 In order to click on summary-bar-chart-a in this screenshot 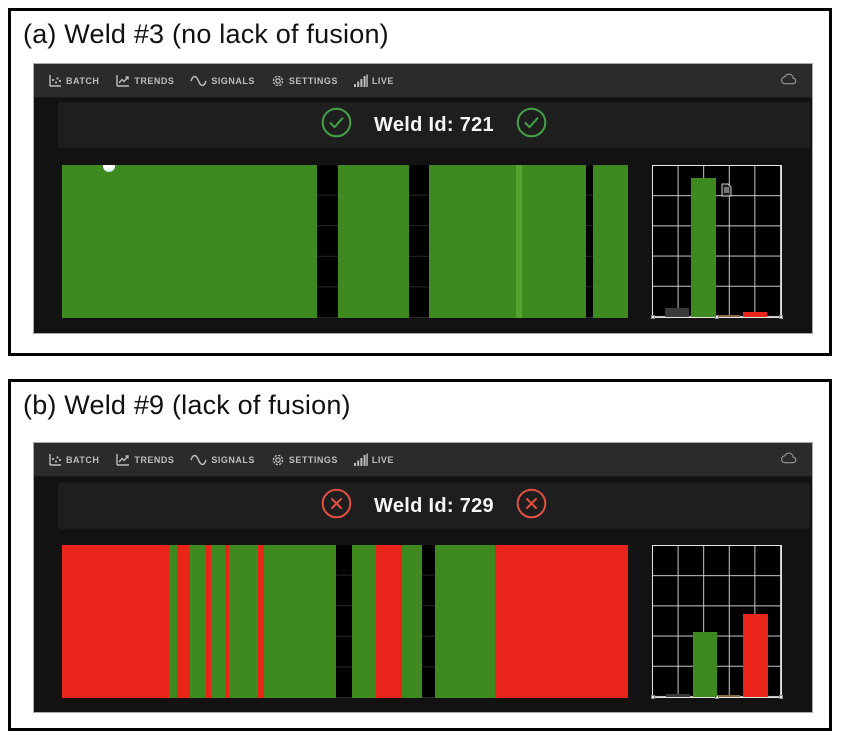, I will do `click(717, 242)`.